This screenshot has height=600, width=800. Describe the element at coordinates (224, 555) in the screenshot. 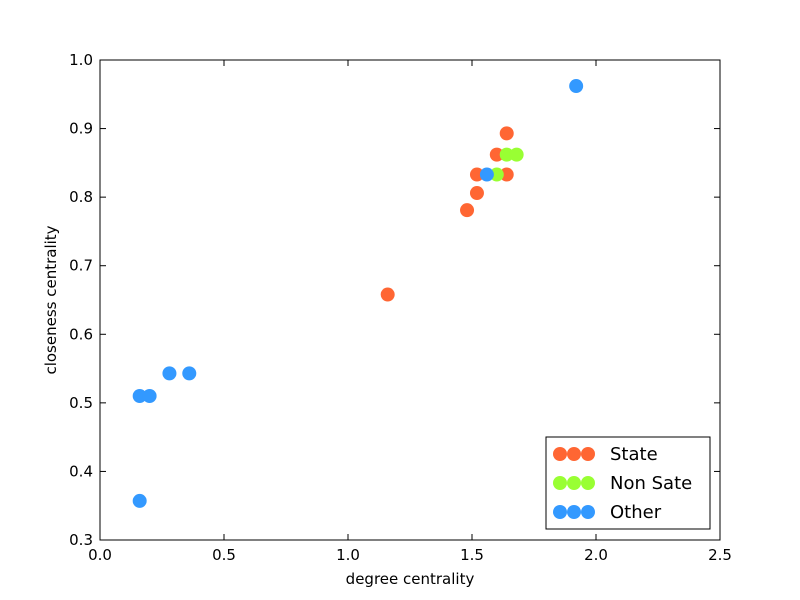

I see `x-tick-label: 0.5` at that location.